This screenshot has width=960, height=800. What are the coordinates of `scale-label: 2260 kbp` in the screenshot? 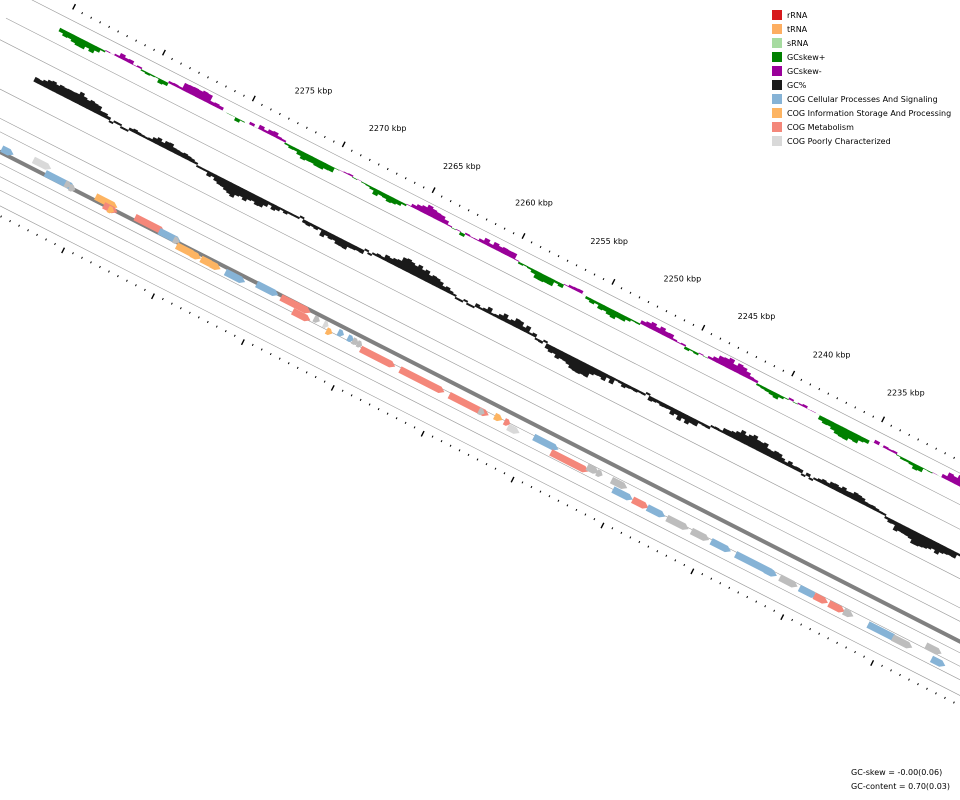 It's located at (534, 203).